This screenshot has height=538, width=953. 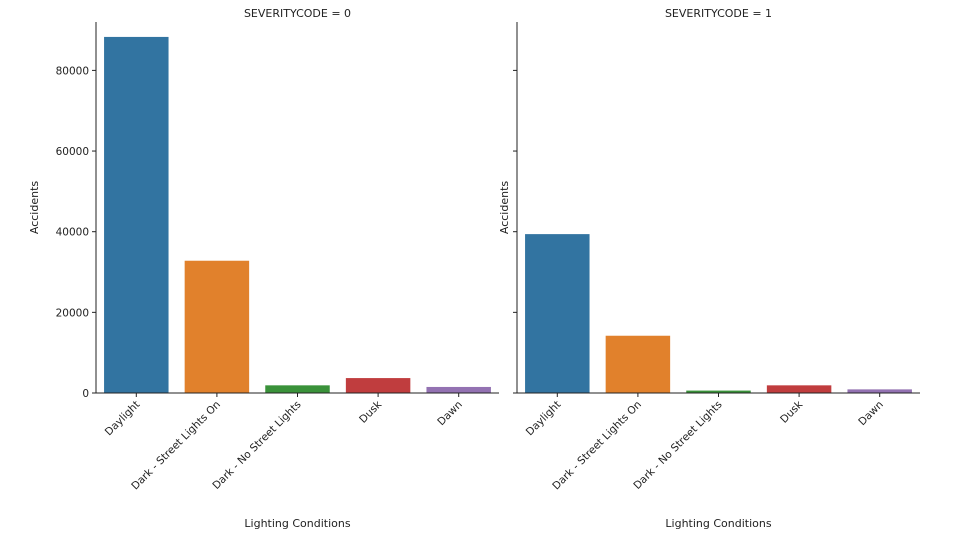 What do you see at coordinates (718, 13) in the screenshot?
I see `chart-title: SEVERITYCODE = 1` at bounding box center [718, 13].